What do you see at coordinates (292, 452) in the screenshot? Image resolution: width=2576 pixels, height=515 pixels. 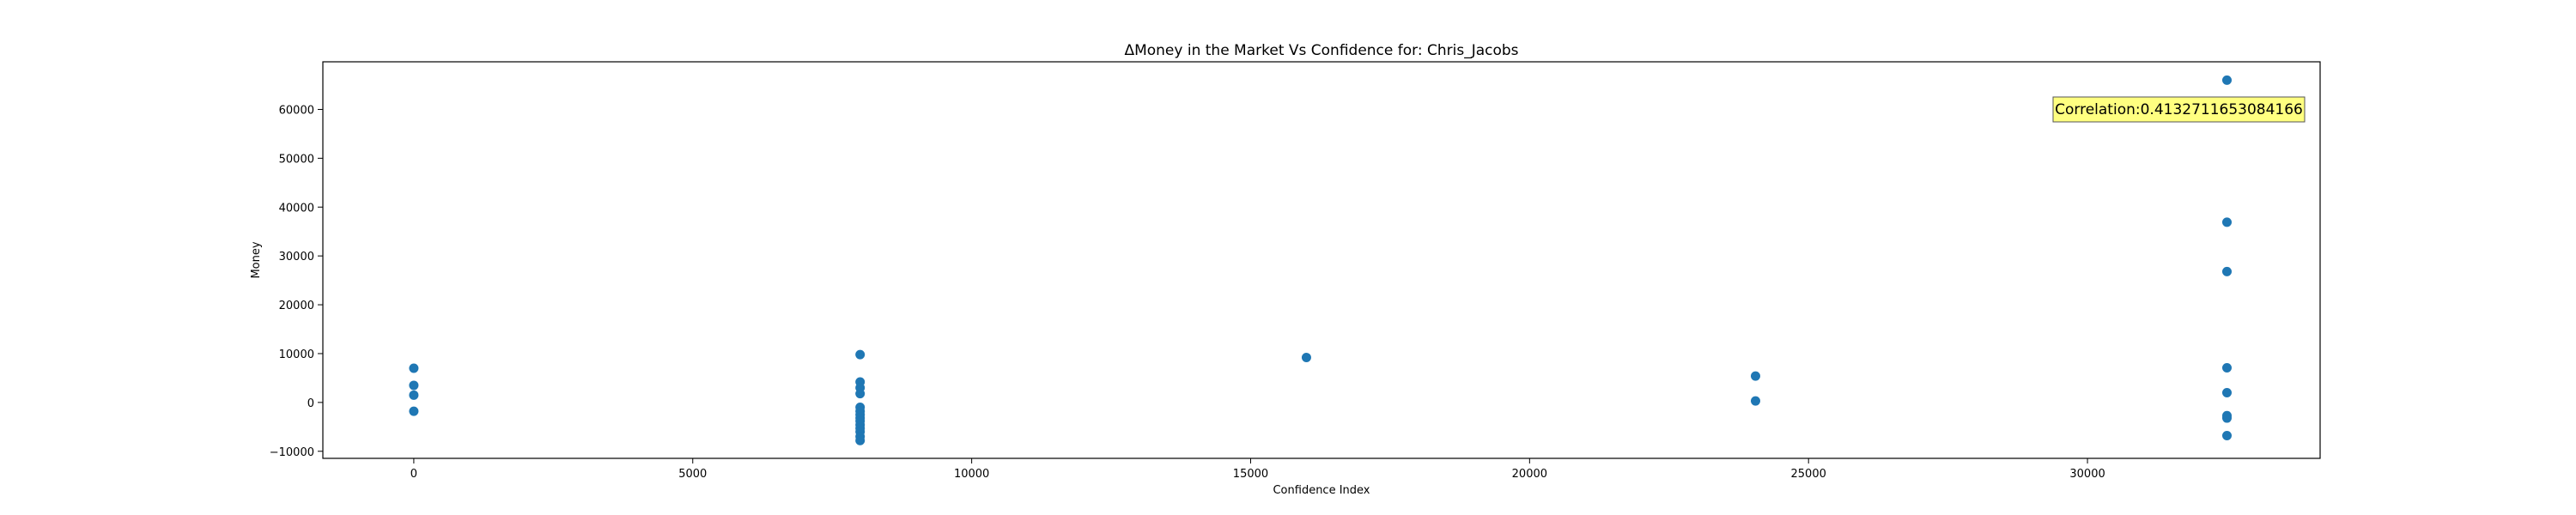 I see `y-tick-label: −10000` at bounding box center [292, 452].